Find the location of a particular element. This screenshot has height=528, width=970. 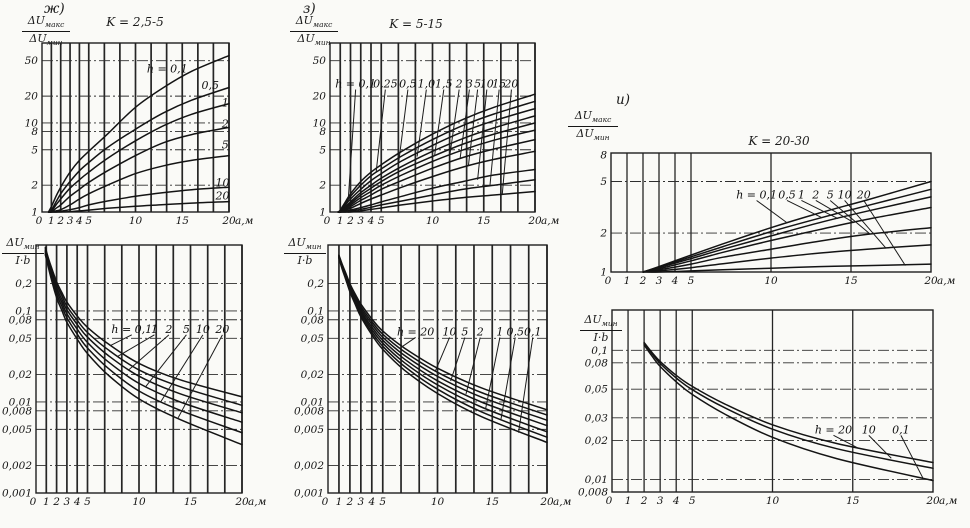

x-tick-label: 0 is located at coordinates (325, 502).